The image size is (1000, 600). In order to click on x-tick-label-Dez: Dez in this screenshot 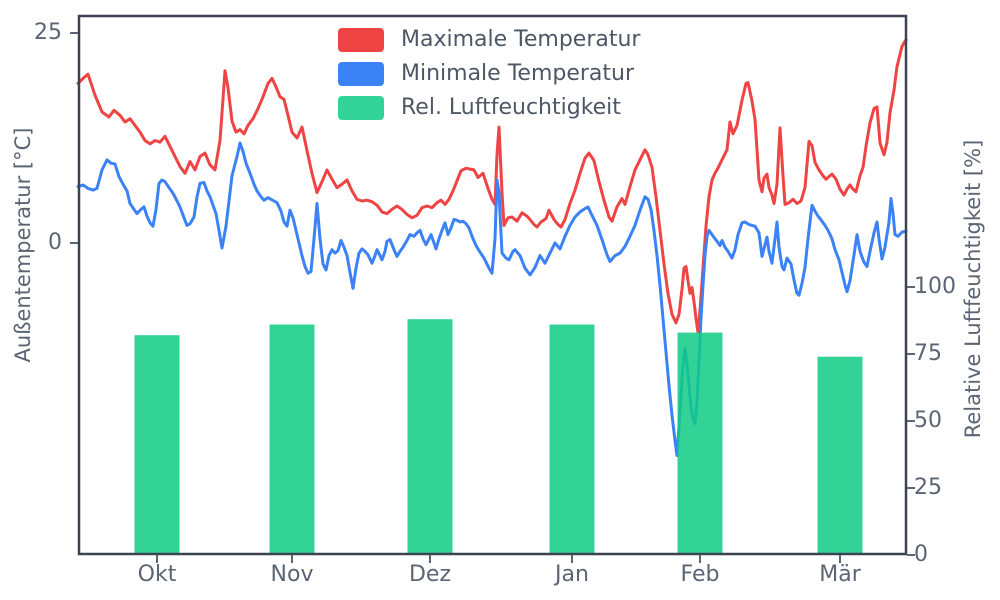, I will do `click(430, 574)`.